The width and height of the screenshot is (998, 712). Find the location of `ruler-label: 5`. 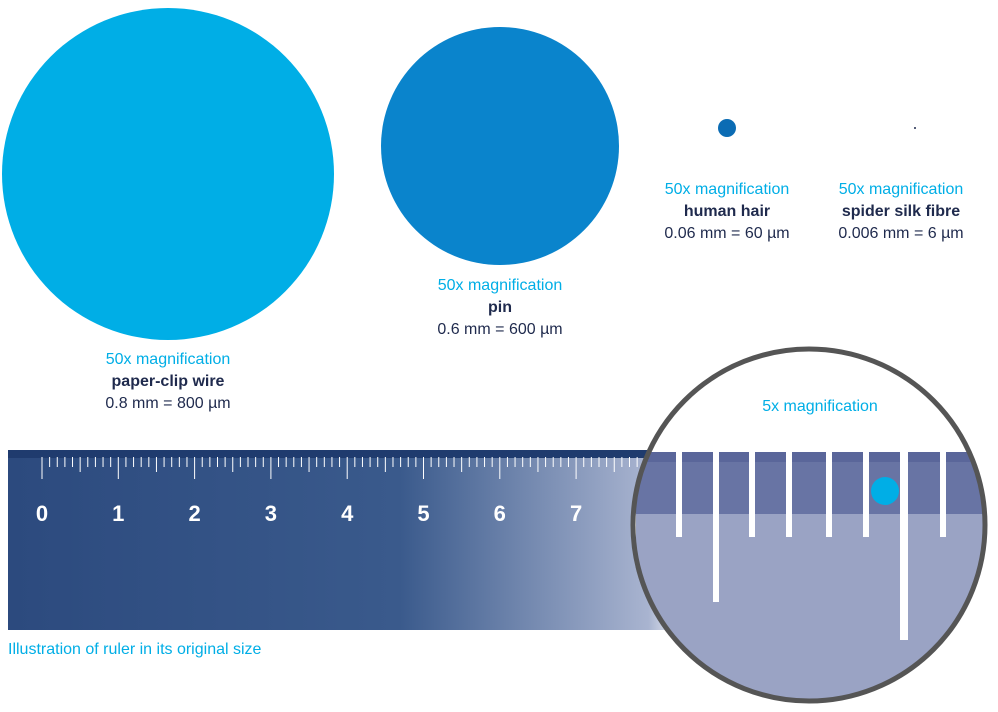

ruler-label: 5 is located at coordinates (423, 513).